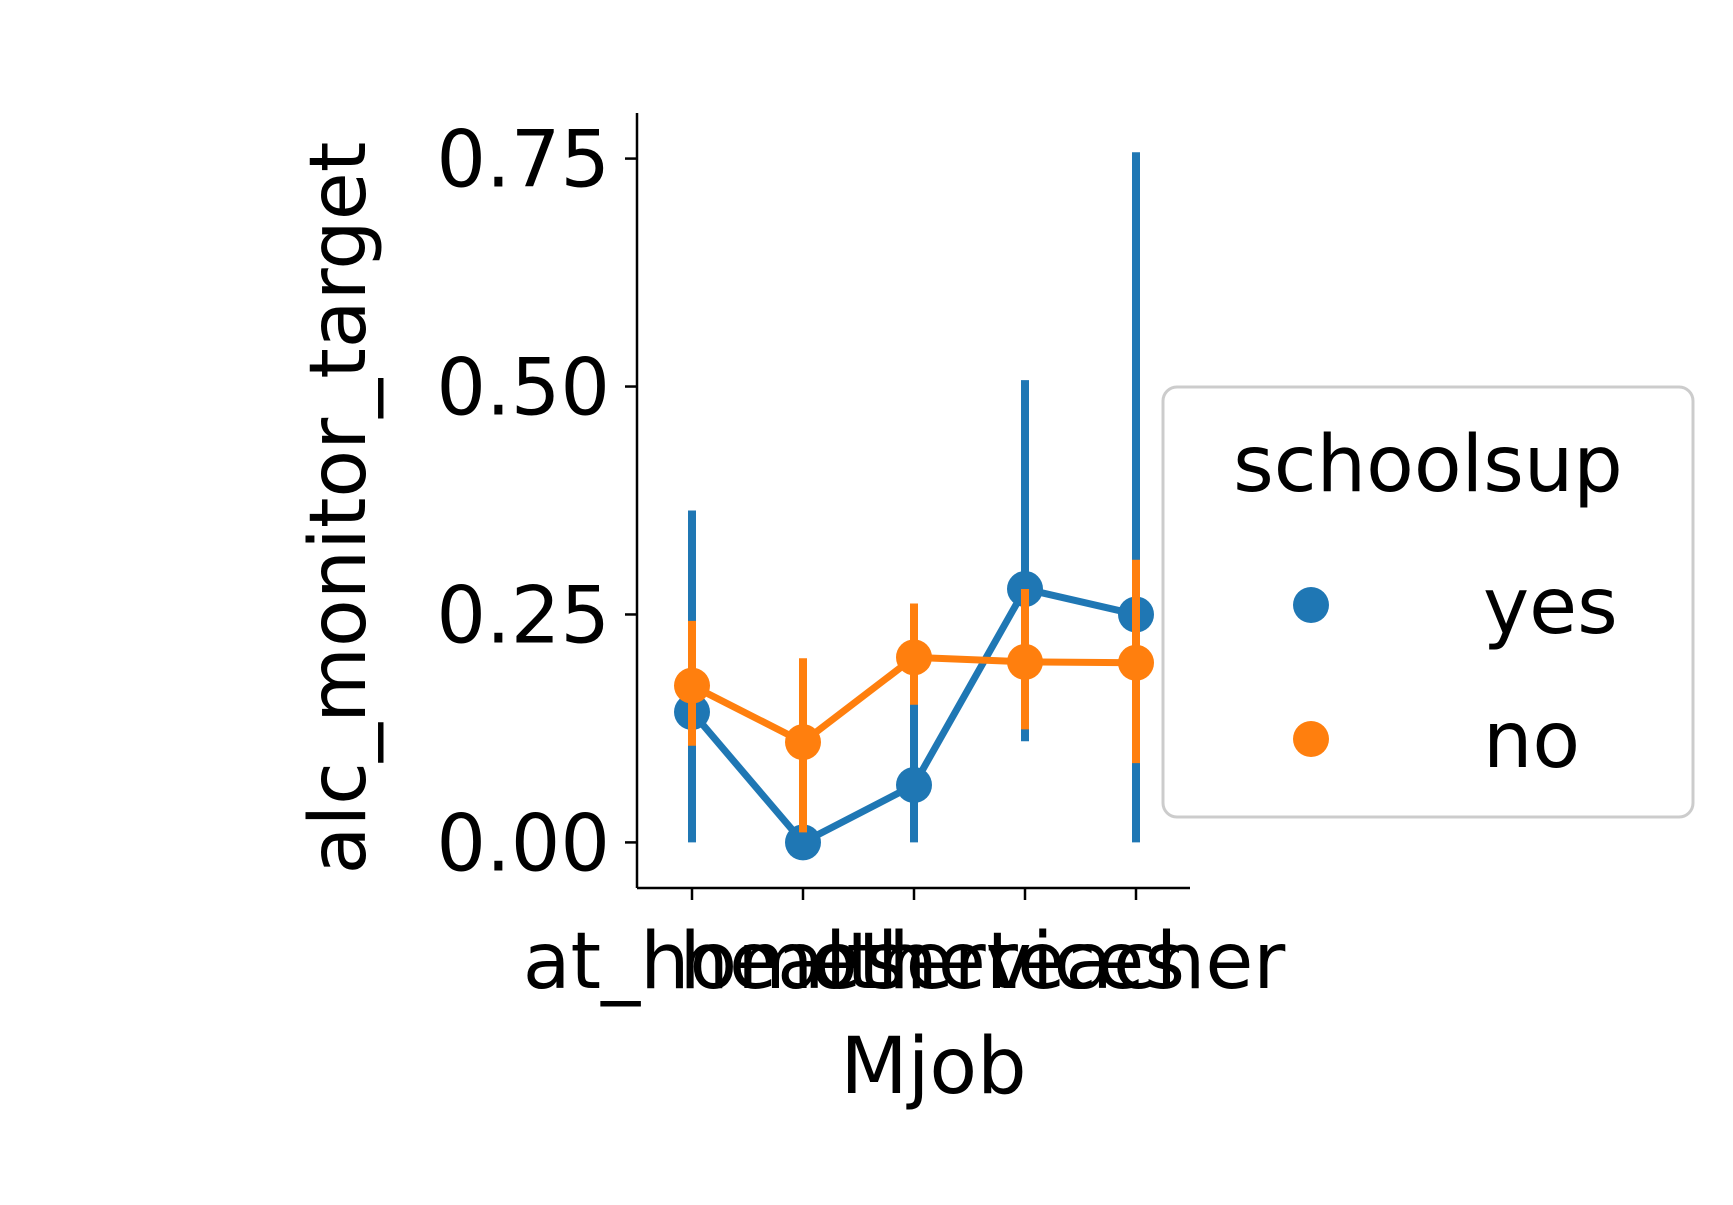  Describe the element at coordinates (933, 1067) in the screenshot. I see `x-axis-label: Mjob` at that location.